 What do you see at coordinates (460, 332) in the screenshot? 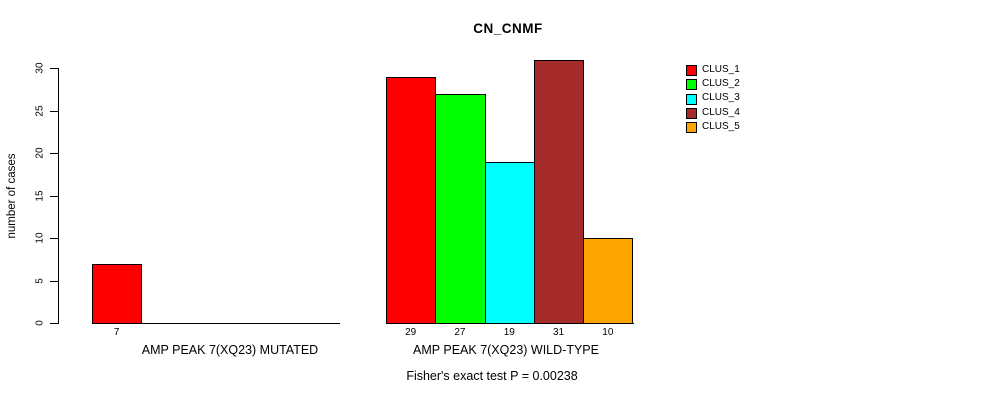
I see `bar-value-label-clus-2-group-2: 27` at bounding box center [460, 332].